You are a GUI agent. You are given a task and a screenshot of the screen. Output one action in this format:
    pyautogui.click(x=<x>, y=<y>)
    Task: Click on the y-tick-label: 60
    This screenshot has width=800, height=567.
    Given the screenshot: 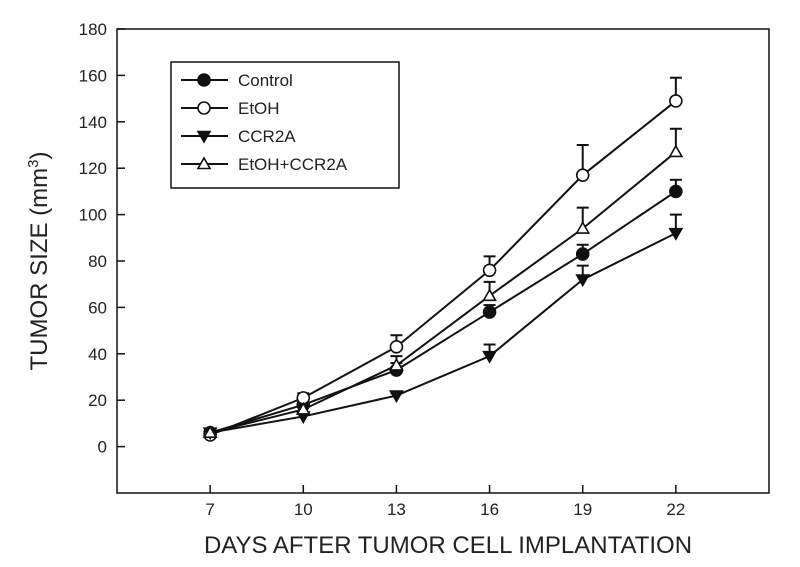 What is the action you would take?
    pyautogui.click(x=97, y=307)
    